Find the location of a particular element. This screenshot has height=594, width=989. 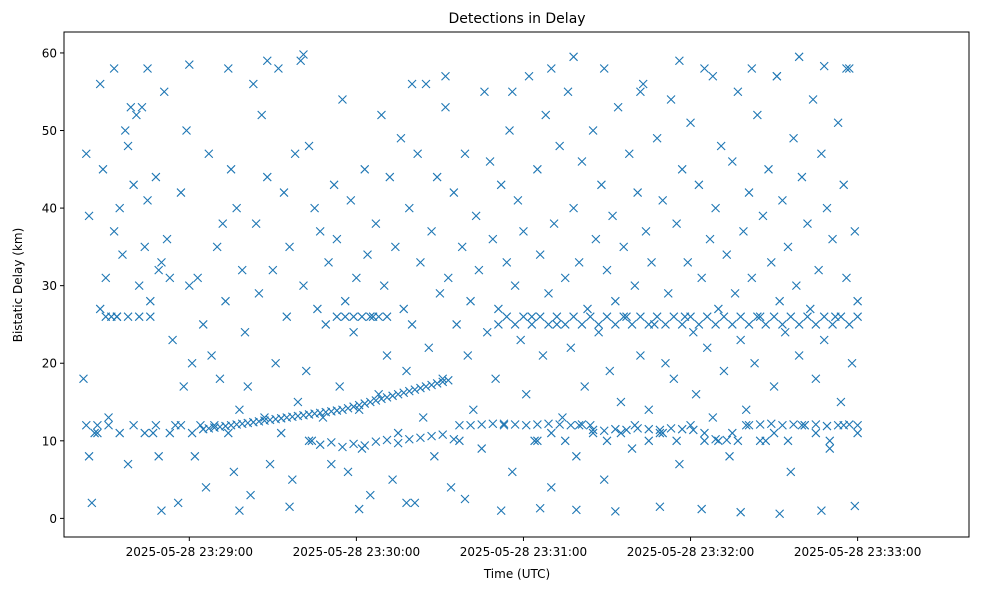

y-tick-label: 0 is located at coordinates (53, 519).